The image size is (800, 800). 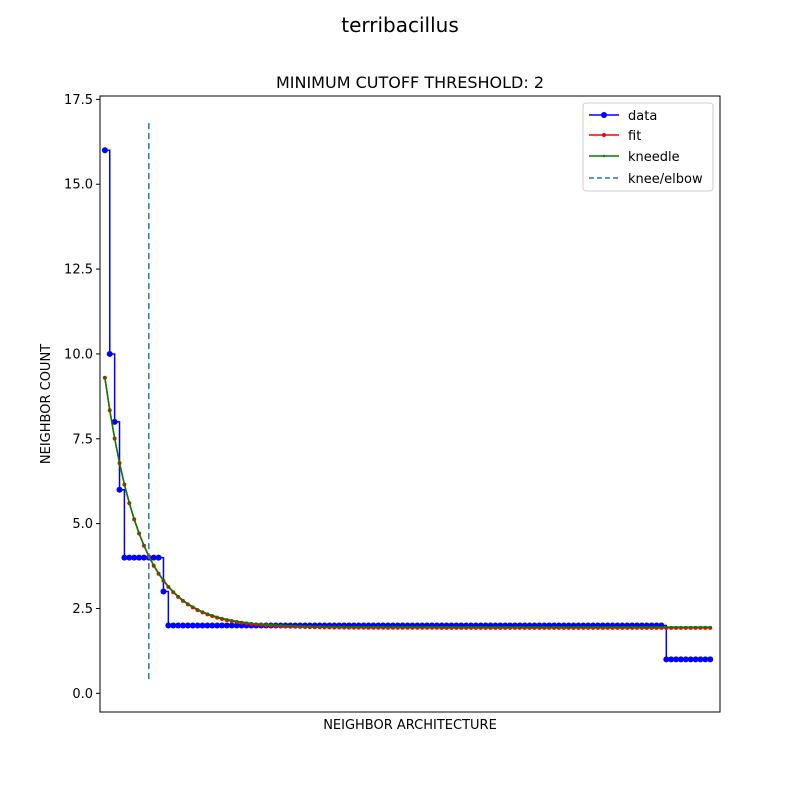 What do you see at coordinates (410, 82) in the screenshot?
I see `chart-title: MINIMUM CUTOFF THRESHOLD: 2` at bounding box center [410, 82].